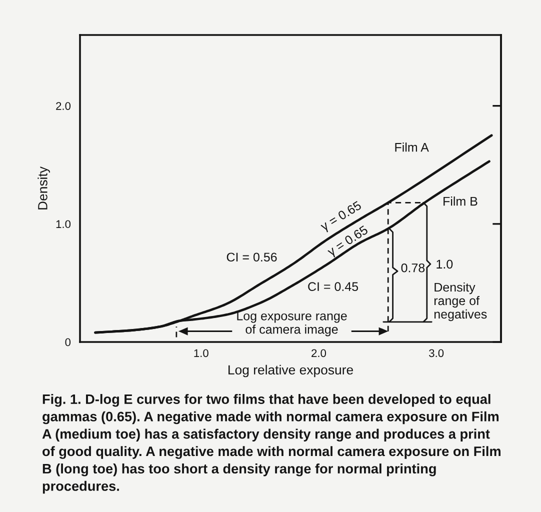 The height and width of the screenshot is (512, 541). Describe the element at coordinates (251, 257) in the screenshot. I see `annotation: CI = 0.56` at that location.